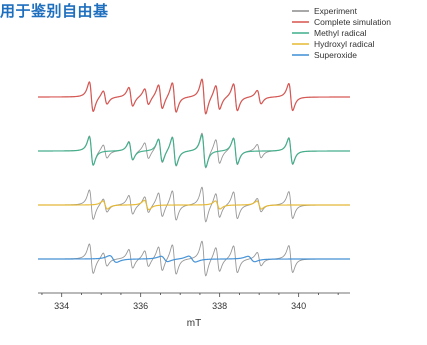 This screenshot has width=427, height=345. Describe the element at coordinates (335, 55) in the screenshot. I see `legend-label: Superoxide` at that location.